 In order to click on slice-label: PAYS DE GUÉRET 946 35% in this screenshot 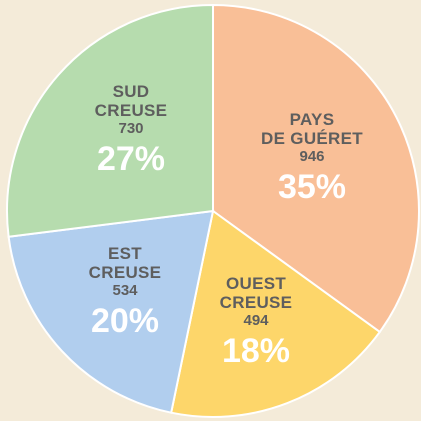, I will do `click(312, 158)`.